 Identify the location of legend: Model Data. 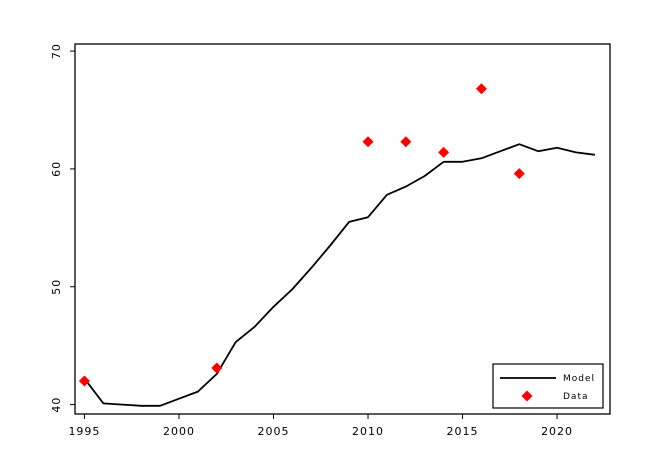
(548, 386).